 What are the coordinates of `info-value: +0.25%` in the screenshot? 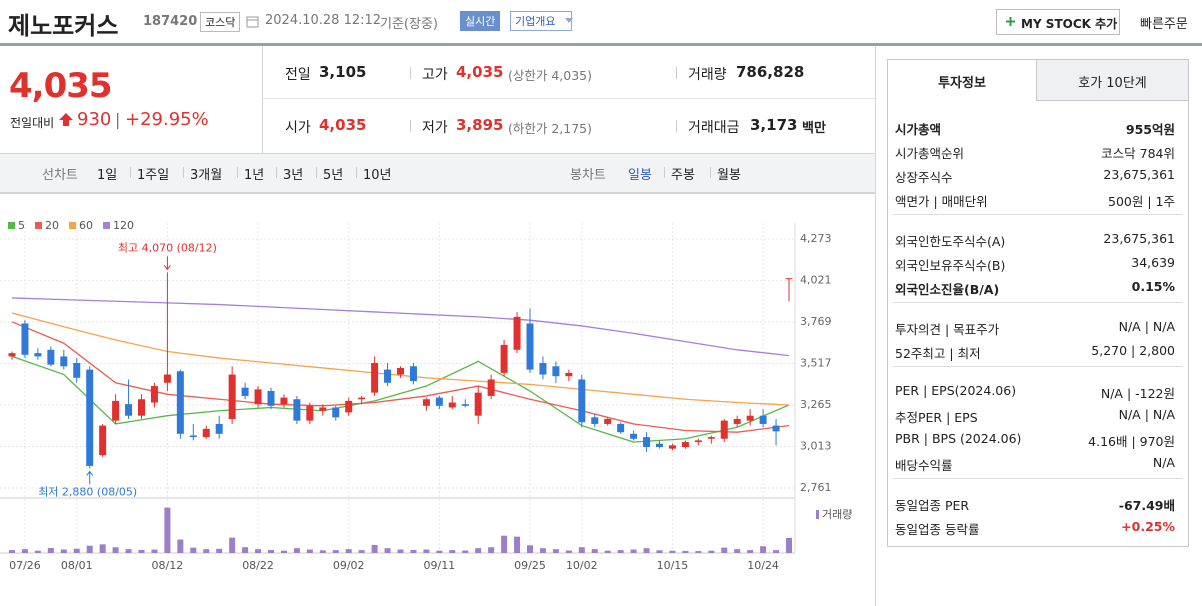 It's located at (1148, 526).